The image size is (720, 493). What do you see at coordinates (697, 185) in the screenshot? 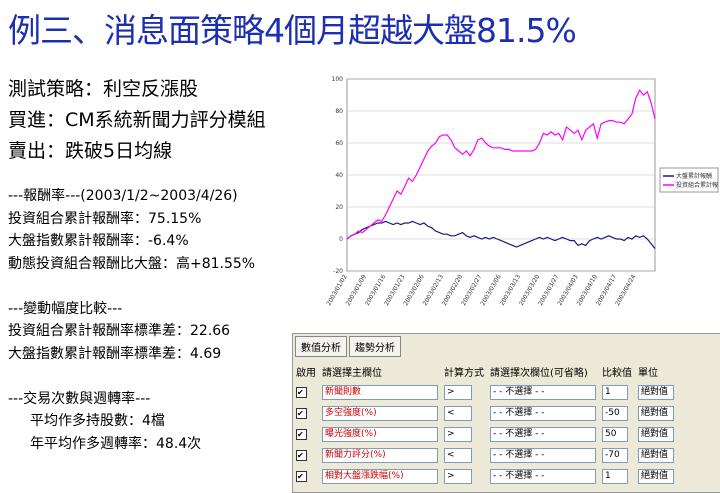
I see `legend-label: 投資組合累計報` at bounding box center [697, 185].